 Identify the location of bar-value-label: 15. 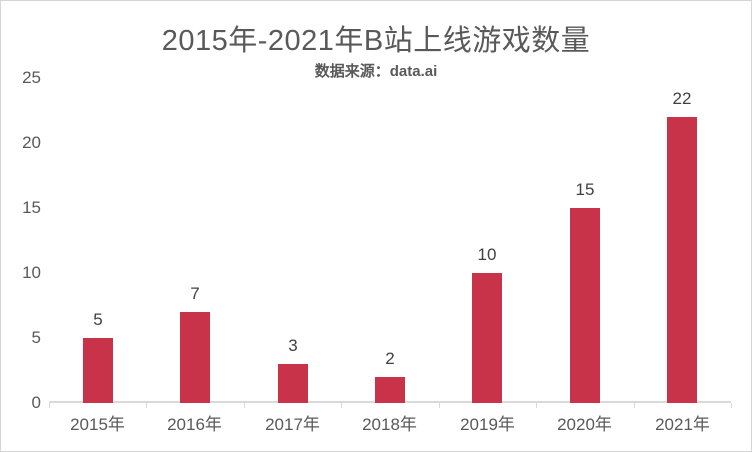
(585, 189).